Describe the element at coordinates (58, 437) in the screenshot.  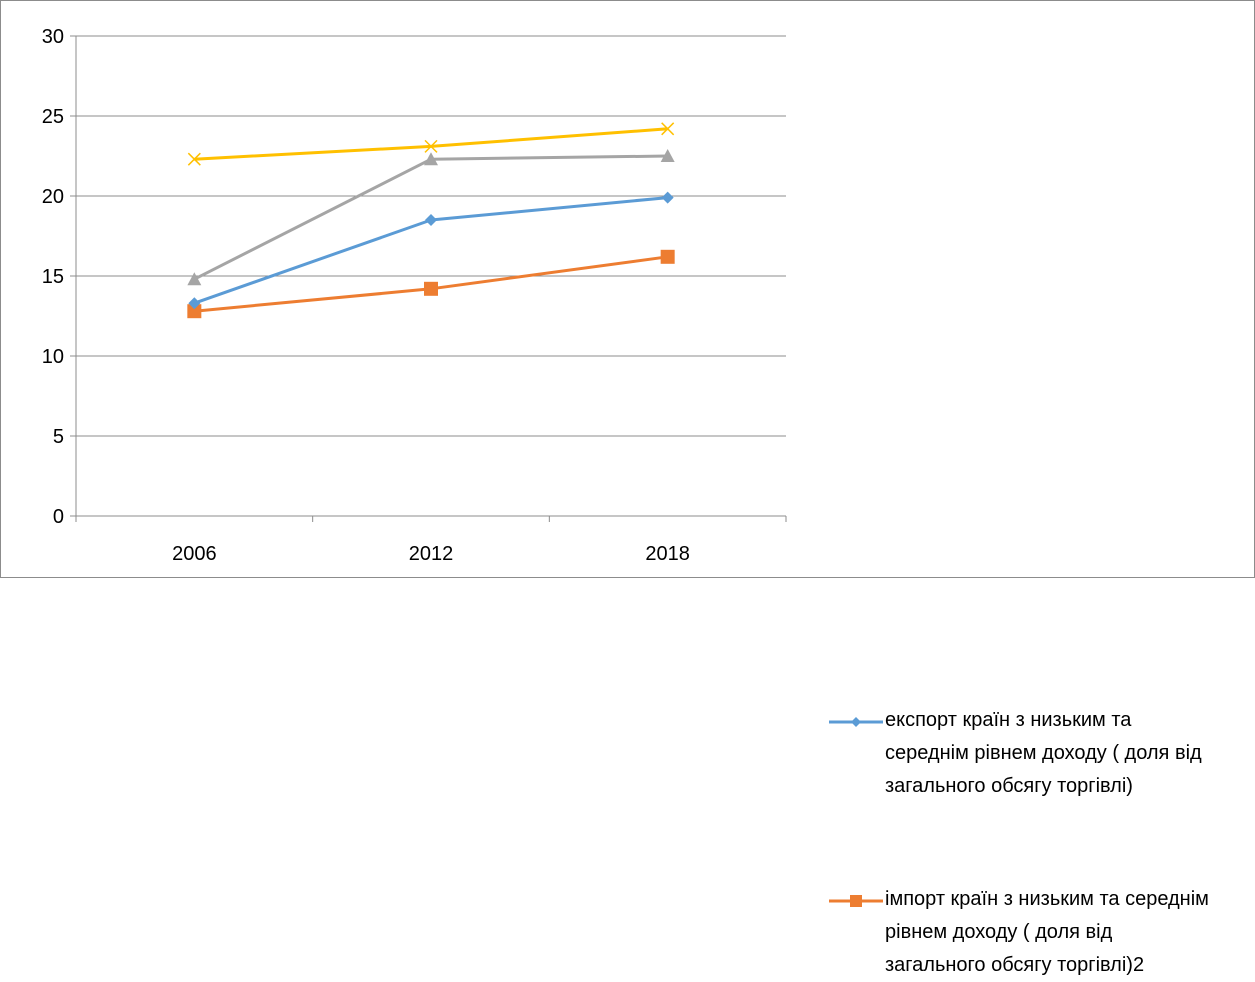
I see `y-tick-label: 5` at that location.